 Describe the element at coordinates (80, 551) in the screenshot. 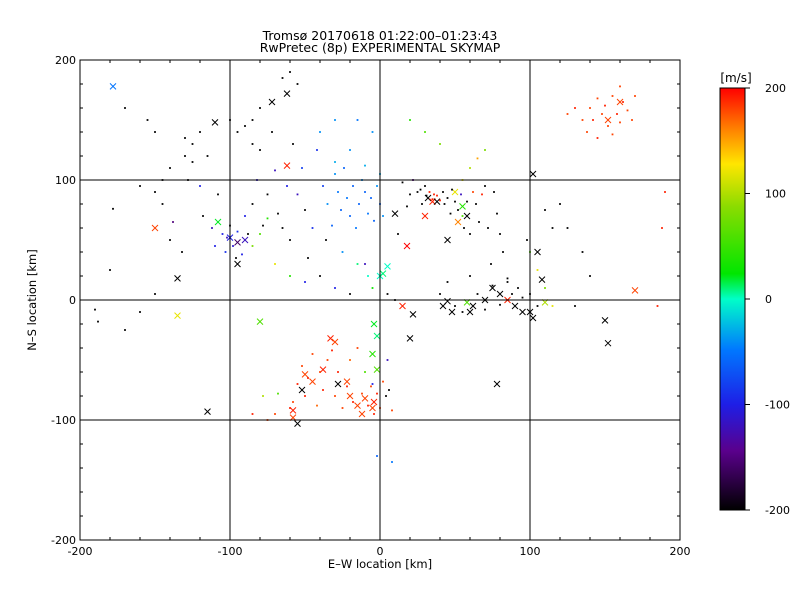

I see `x-tick-label: -200` at that location.